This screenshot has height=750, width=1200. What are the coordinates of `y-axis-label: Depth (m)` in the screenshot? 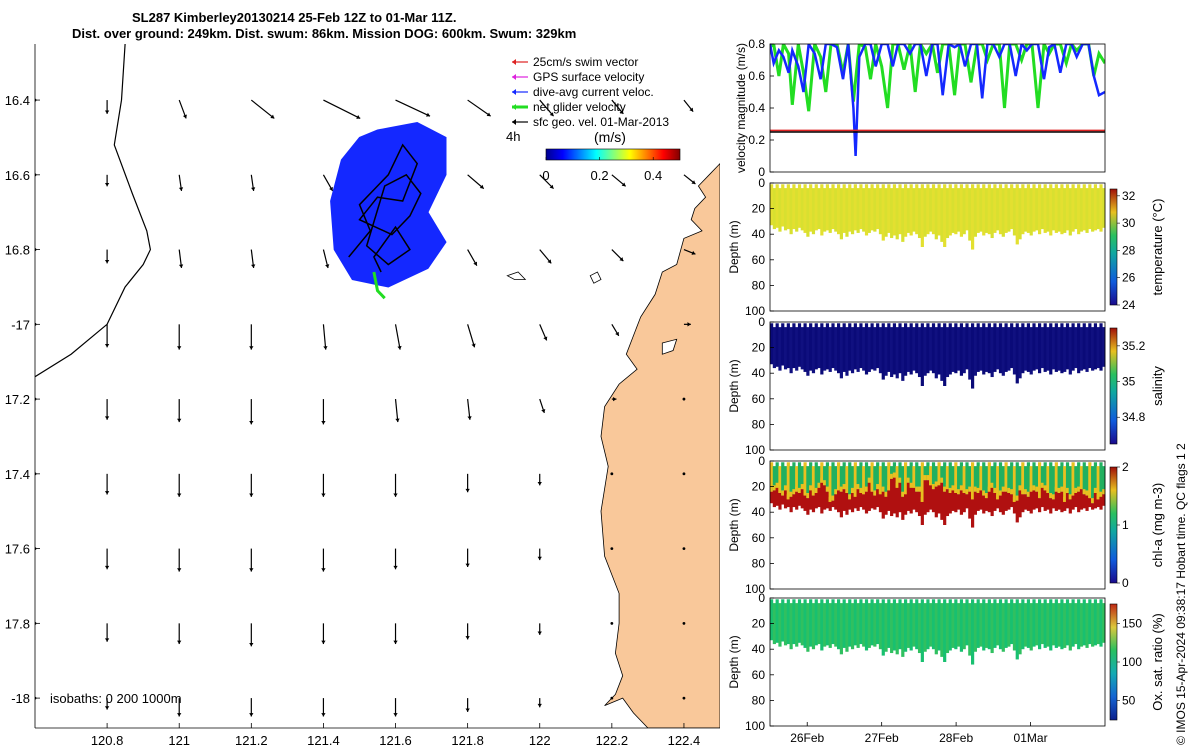 It's located at (734, 524).